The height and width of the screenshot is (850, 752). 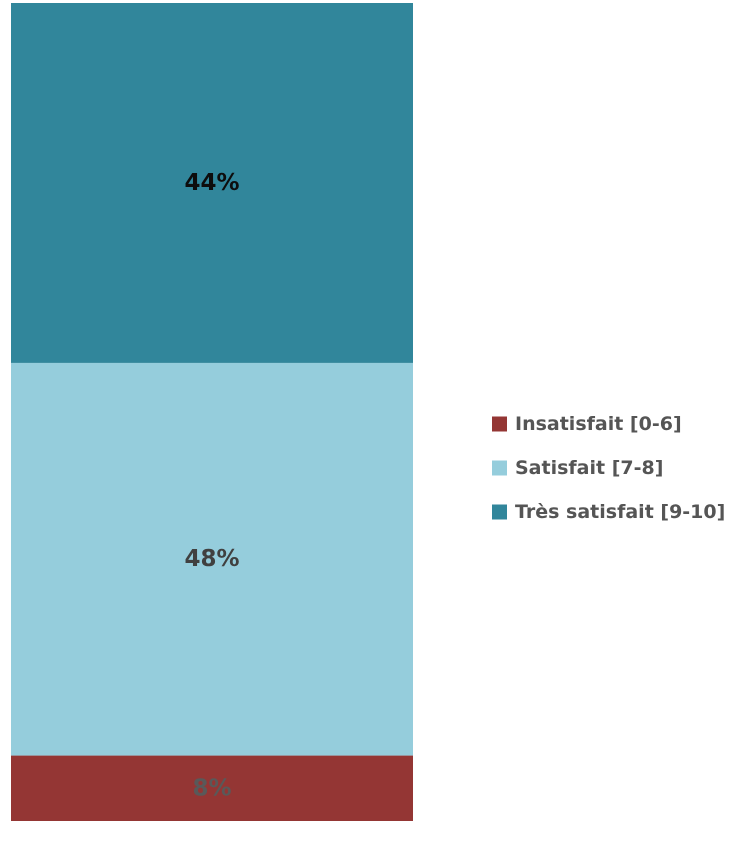 What do you see at coordinates (598, 424) in the screenshot?
I see `legend-label: Insatisfait [0-6]` at bounding box center [598, 424].